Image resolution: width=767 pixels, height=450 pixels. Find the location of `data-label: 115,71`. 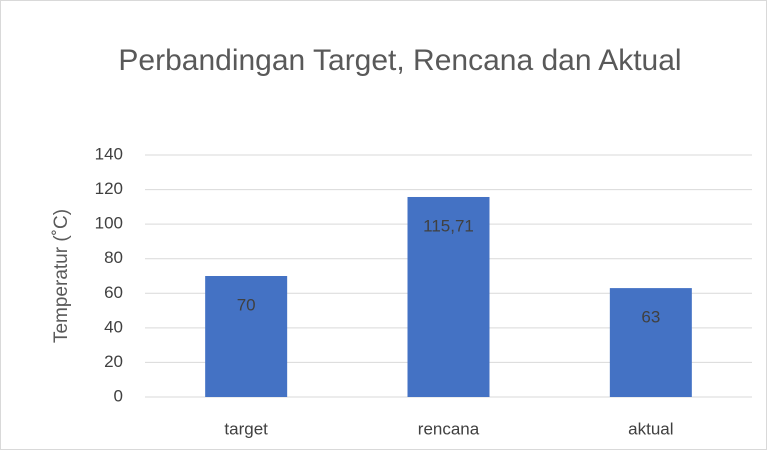

data-label: 115,71 is located at coordinates (448, 225).